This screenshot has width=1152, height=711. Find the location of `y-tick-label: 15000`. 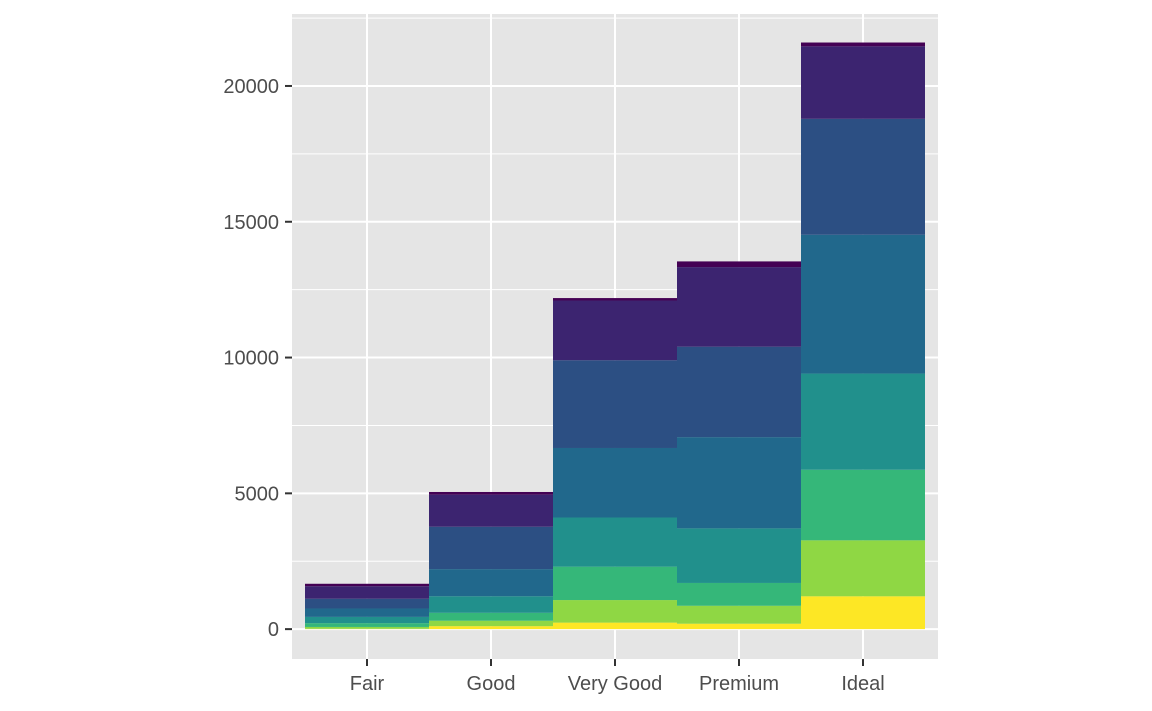

y-tick-label: 15000 is located at coordinates (251, 223).